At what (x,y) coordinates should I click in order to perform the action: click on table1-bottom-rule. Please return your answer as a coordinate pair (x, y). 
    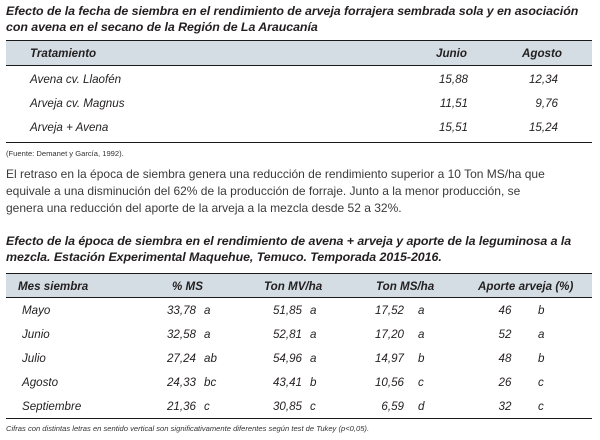
    Looking at the image, I should click on (299, 142).